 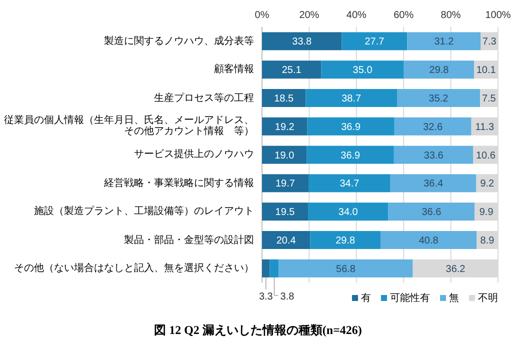 What do you see at coordinates (143, 212) in the screenshot?
I see `y-tick-label: 施設（製造プラント、工場設備等）のレイアウト` at bounding box center [143, 212].